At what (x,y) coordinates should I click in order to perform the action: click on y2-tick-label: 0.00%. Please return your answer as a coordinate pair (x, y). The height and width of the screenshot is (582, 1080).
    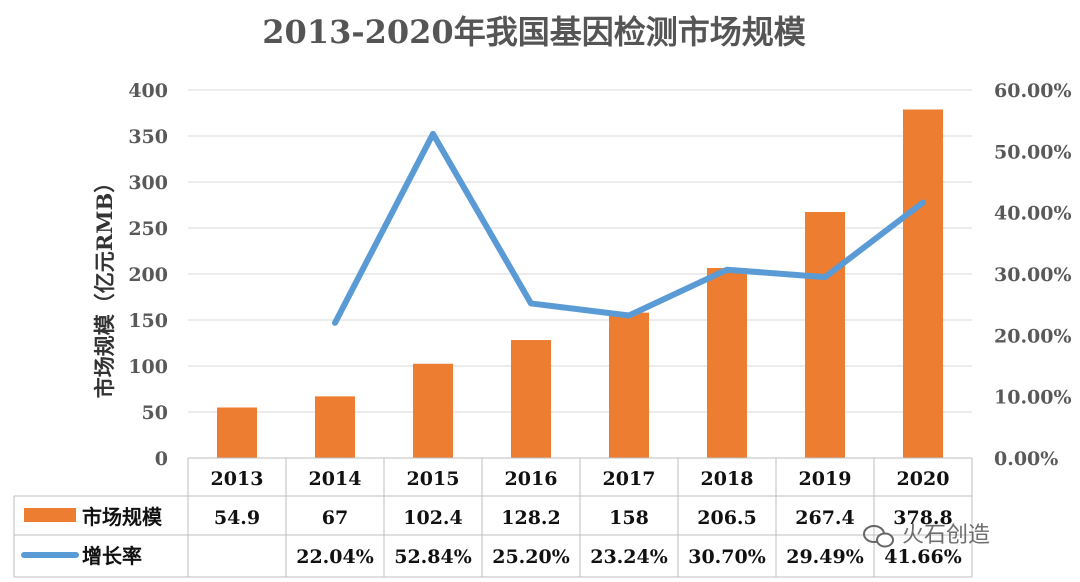
    Looking at the image, I should click on (1026, 459).